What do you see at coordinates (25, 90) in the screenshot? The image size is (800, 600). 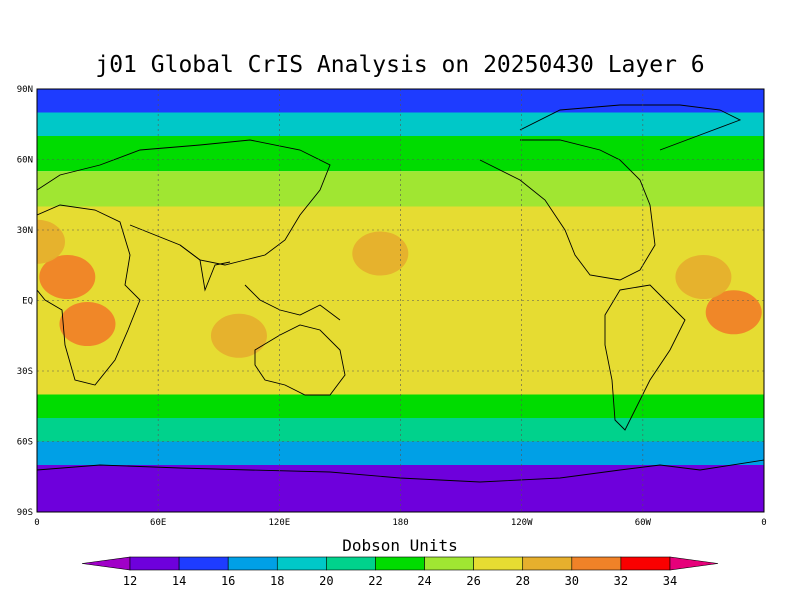 I see `lat-tick-label: 90N` at bounding box center [25, 90].